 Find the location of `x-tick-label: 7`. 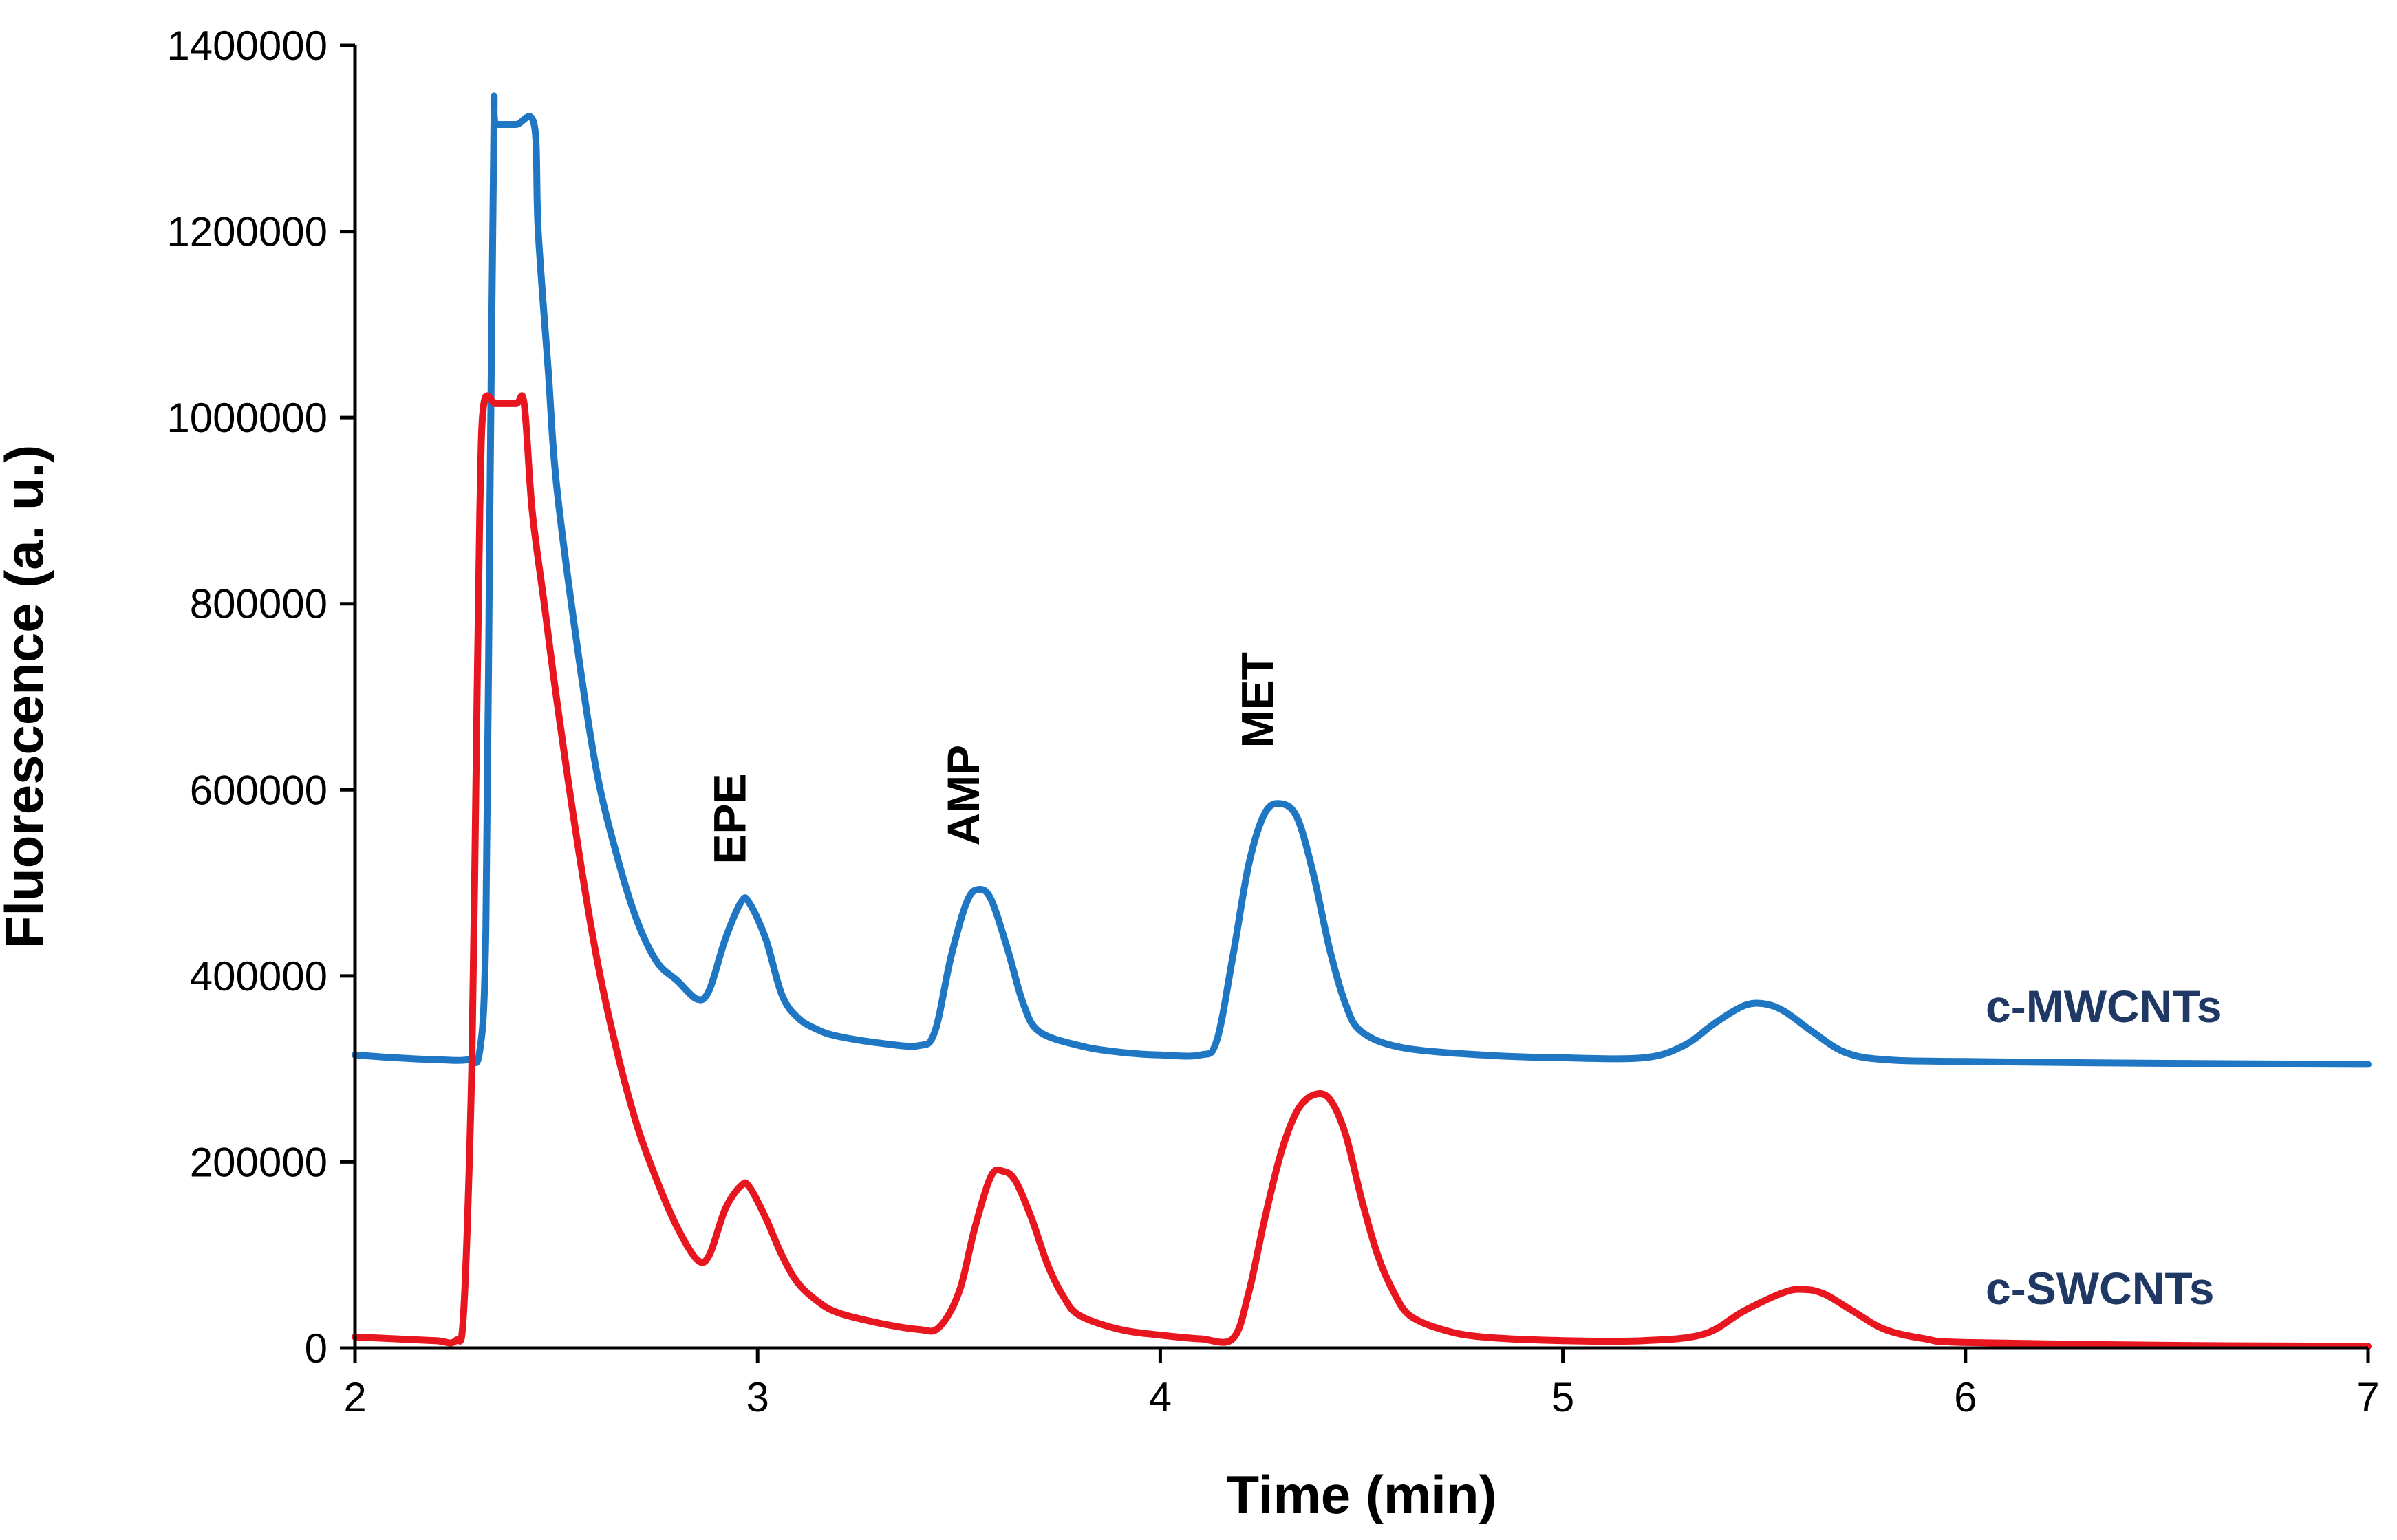

x-tick-label: 7 is located at coordinates (2367, 1397).